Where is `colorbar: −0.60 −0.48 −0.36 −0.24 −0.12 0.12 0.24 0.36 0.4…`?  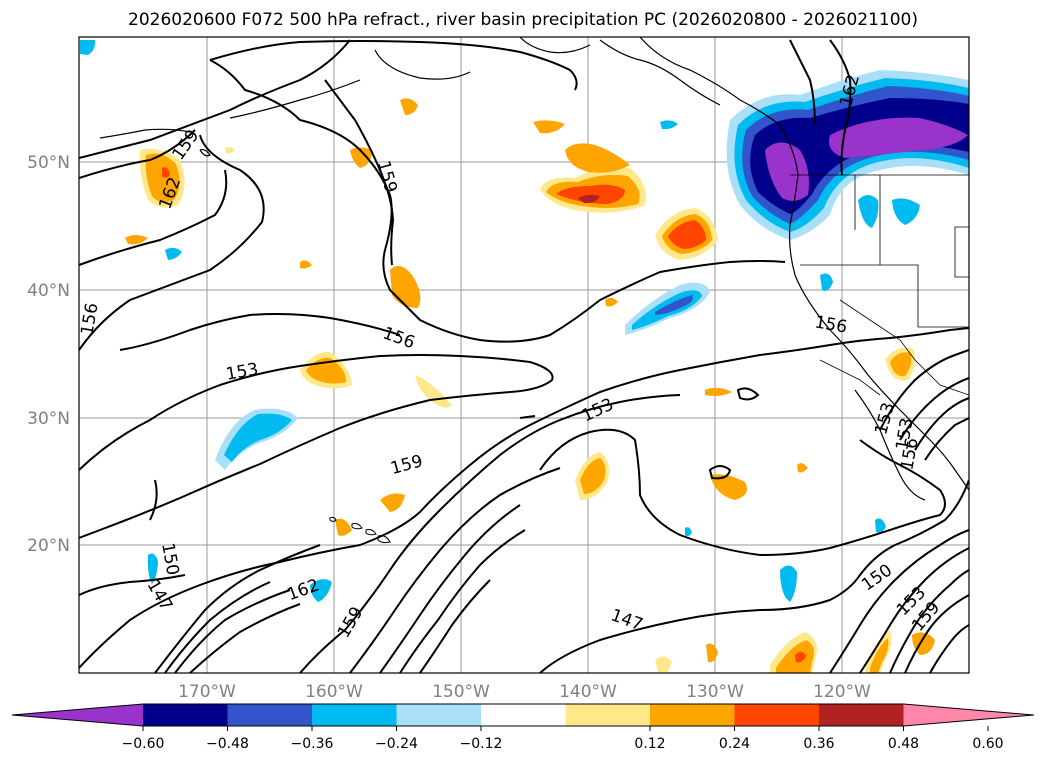 colorbar: −0.60 −0.48 −0.36 −0.24 −0.12 0.12 0.24 0.36 0.4… is located at coordinates (523, 727).